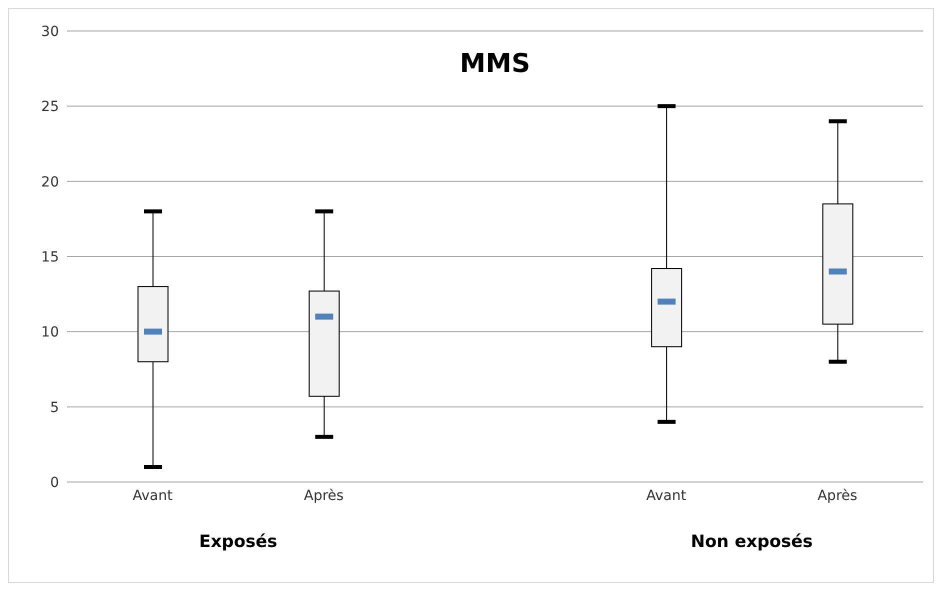 The image size is (940, 589). What do you see at coordinates (50, 332) in the screenshot?
I see `y-tick-label: 10` at bounding box center [50, 332].